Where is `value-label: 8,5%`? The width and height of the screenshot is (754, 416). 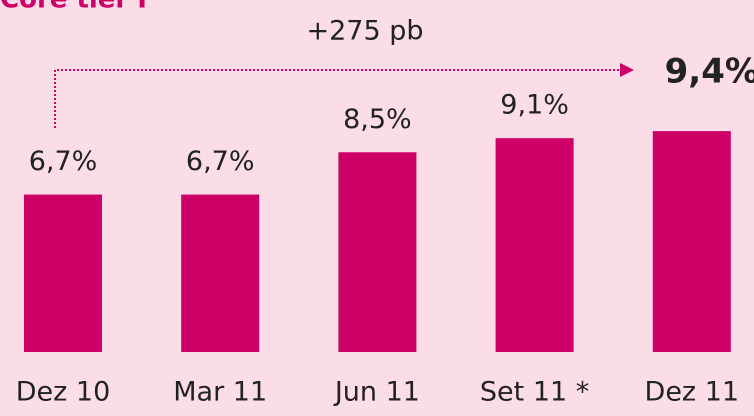
value-label: 8,5% is located at coordinates (377, 119).